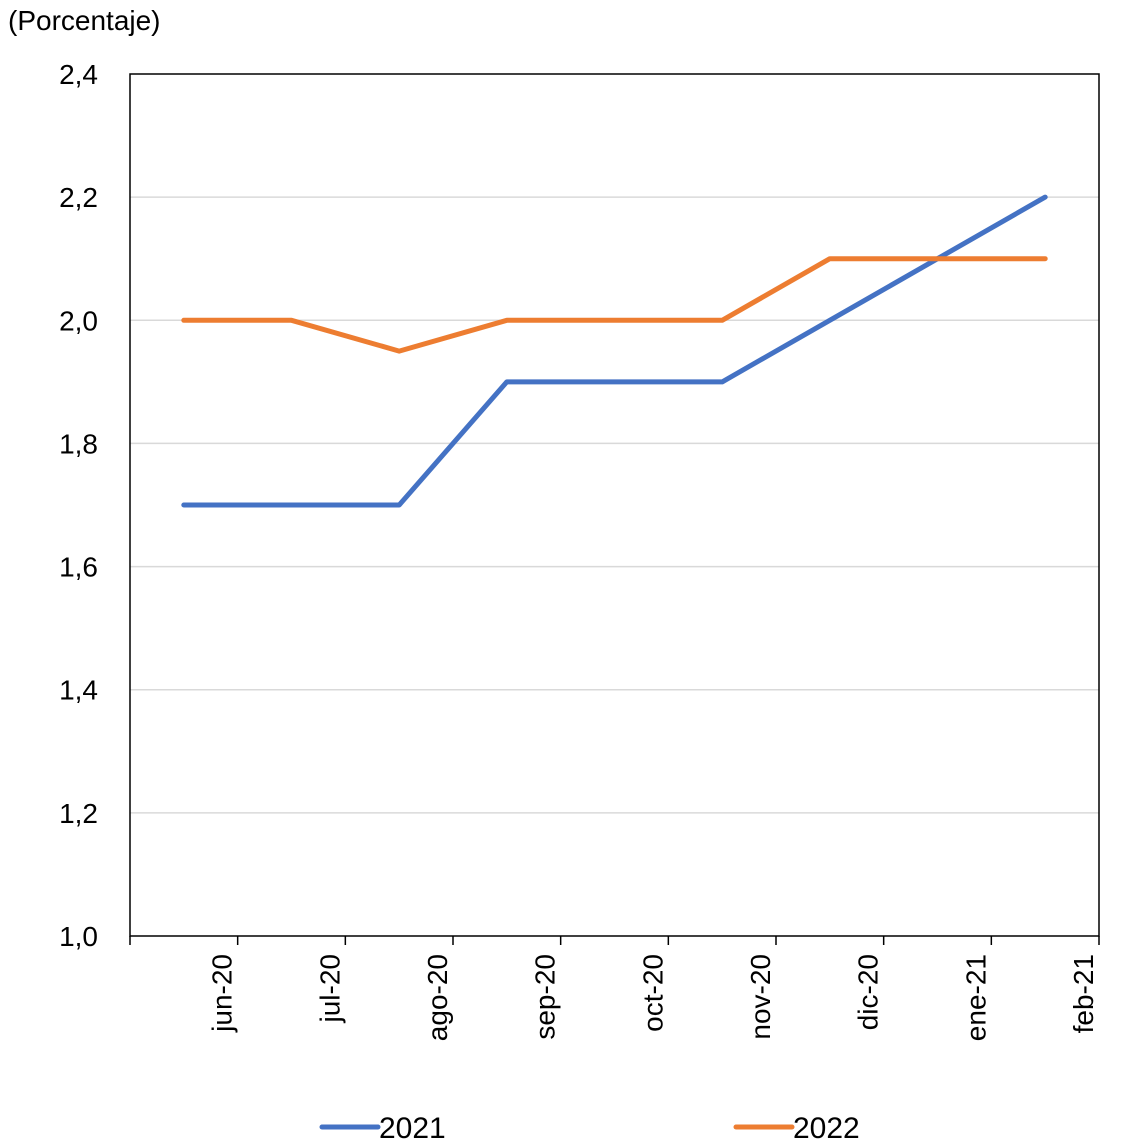 This screenshot has height=1144, width=1142. What do you see at coordinates (412, 1128) in the screenshot?
I see `legend-label-2021: 2021` at bounding box center [412, 1128].